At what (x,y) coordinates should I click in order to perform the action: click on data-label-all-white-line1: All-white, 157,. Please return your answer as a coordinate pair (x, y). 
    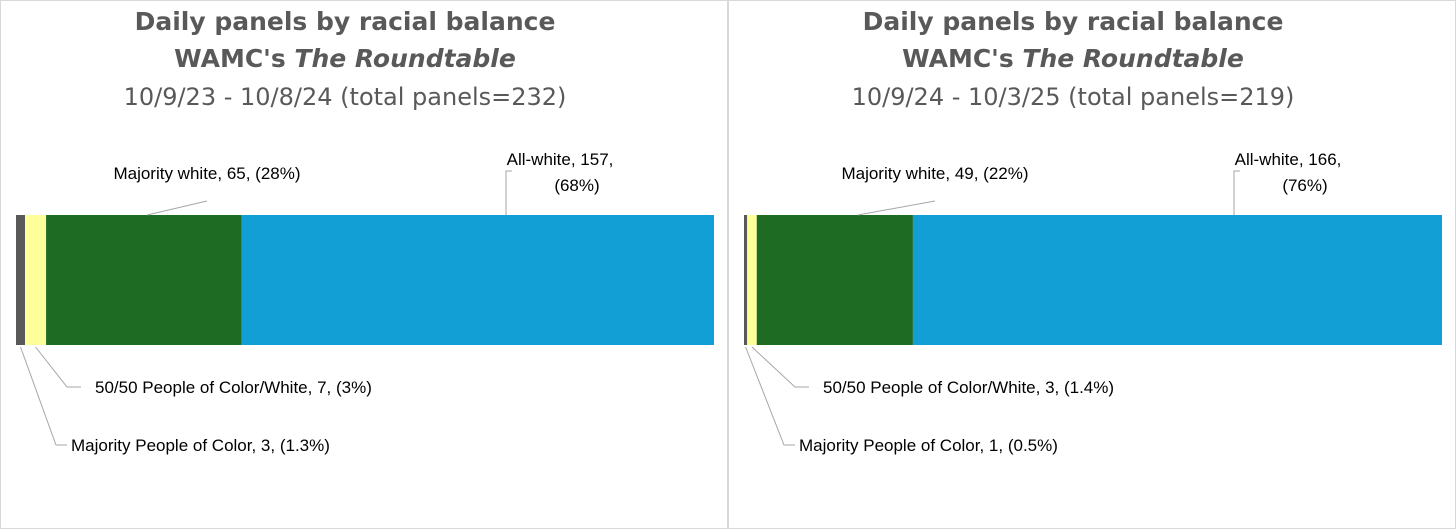
    Looking at the image, I should click on (560, 159).